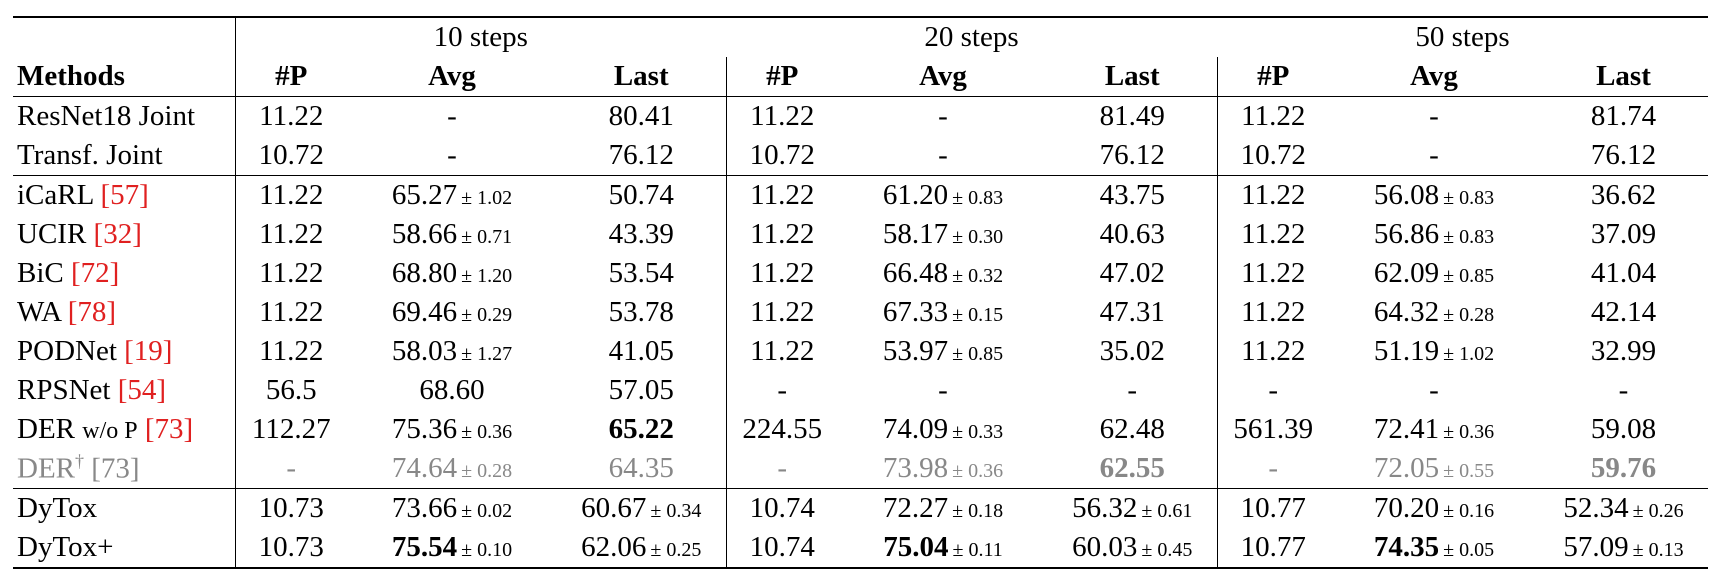 This screenshot has height=588, width=1716. Describe the element at coordinates (1132, 429) in the screenshot. I see `value-cell: 62.48` at that location.